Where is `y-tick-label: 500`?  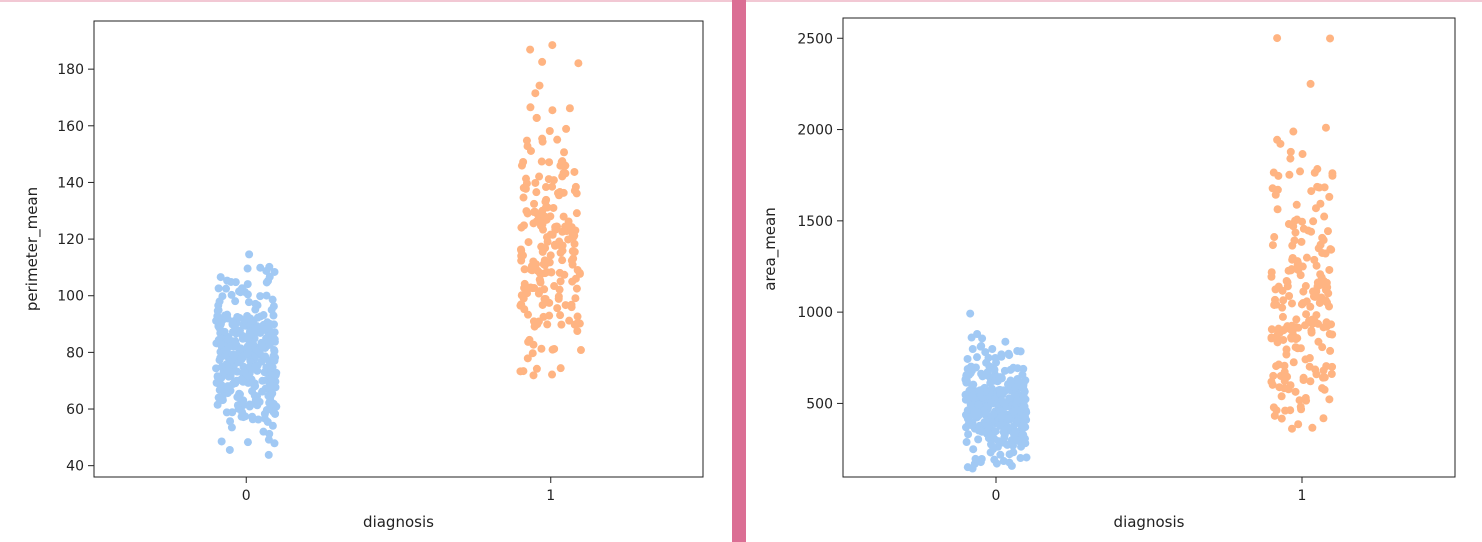
y-tick-label: 500 is located at coordinates (819, 404).